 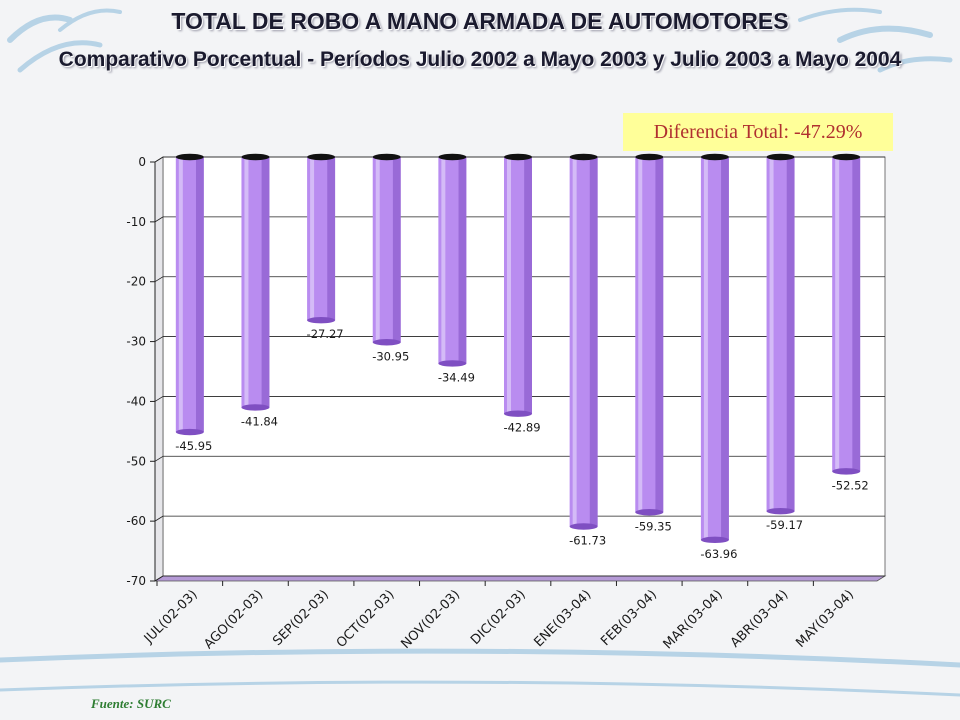 What do you see at coordinates (131, 703) in the screenshot?
I see `source-note: Fuente: SURC` at bounding box center [131, 703].